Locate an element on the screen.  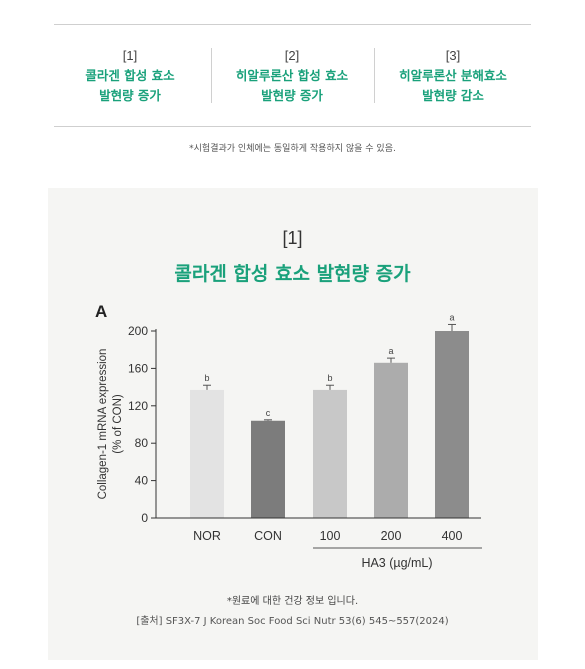
y-tick-label: 40 is located at coordinates (142, 481).